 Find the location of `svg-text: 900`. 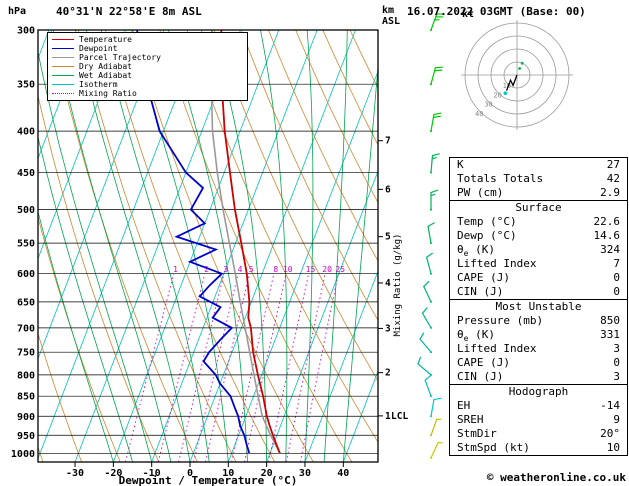

svg-text: 900 is located at coordinates (26, 417).